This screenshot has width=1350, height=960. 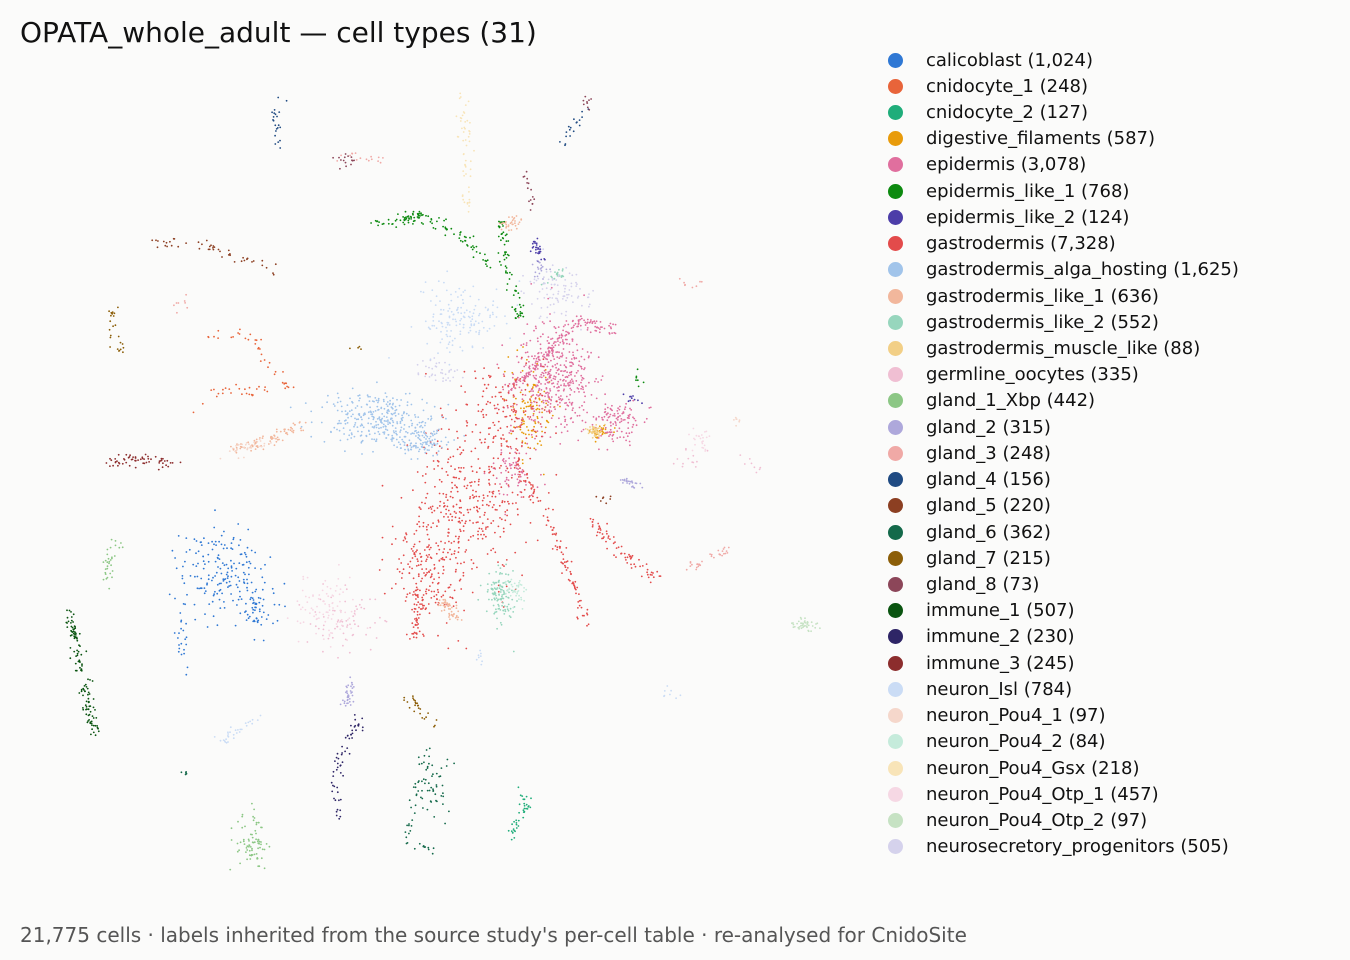 I want to click on legend-label: epidermis (3,078), so click(x=1006, y=165).